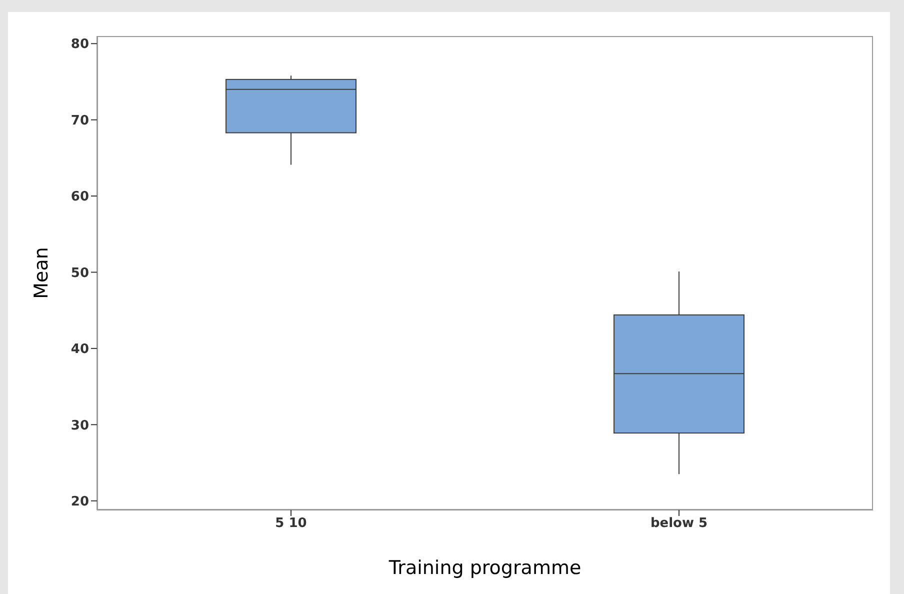 The image size is (904, 594). Describe the element at coordinates (291, 524) in the screenshot. I see `x-tick-label: 5 10` at that location.